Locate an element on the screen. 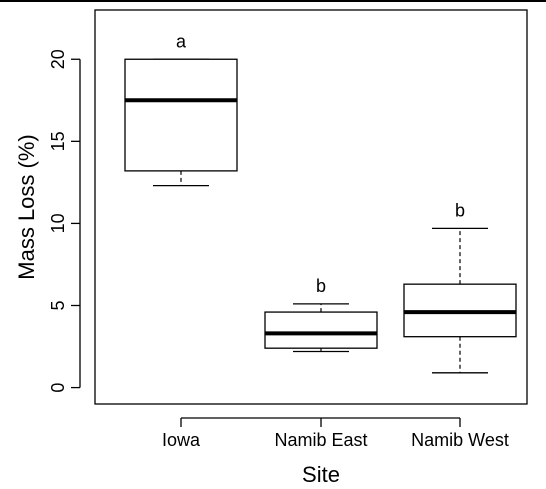  box-namib-east: b is located at coordinates (321, 314).